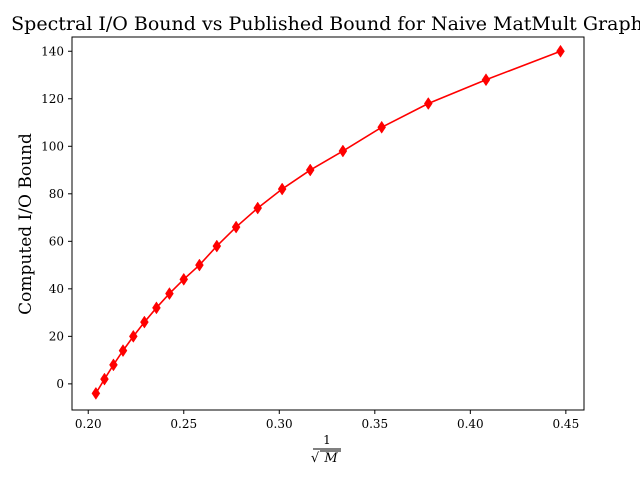 This screenshot has width=640, height=480. Describe the element at coordinates (26, 224) in the screenshot. I see `y-axis-label: Computed I/O Bound` at that location.